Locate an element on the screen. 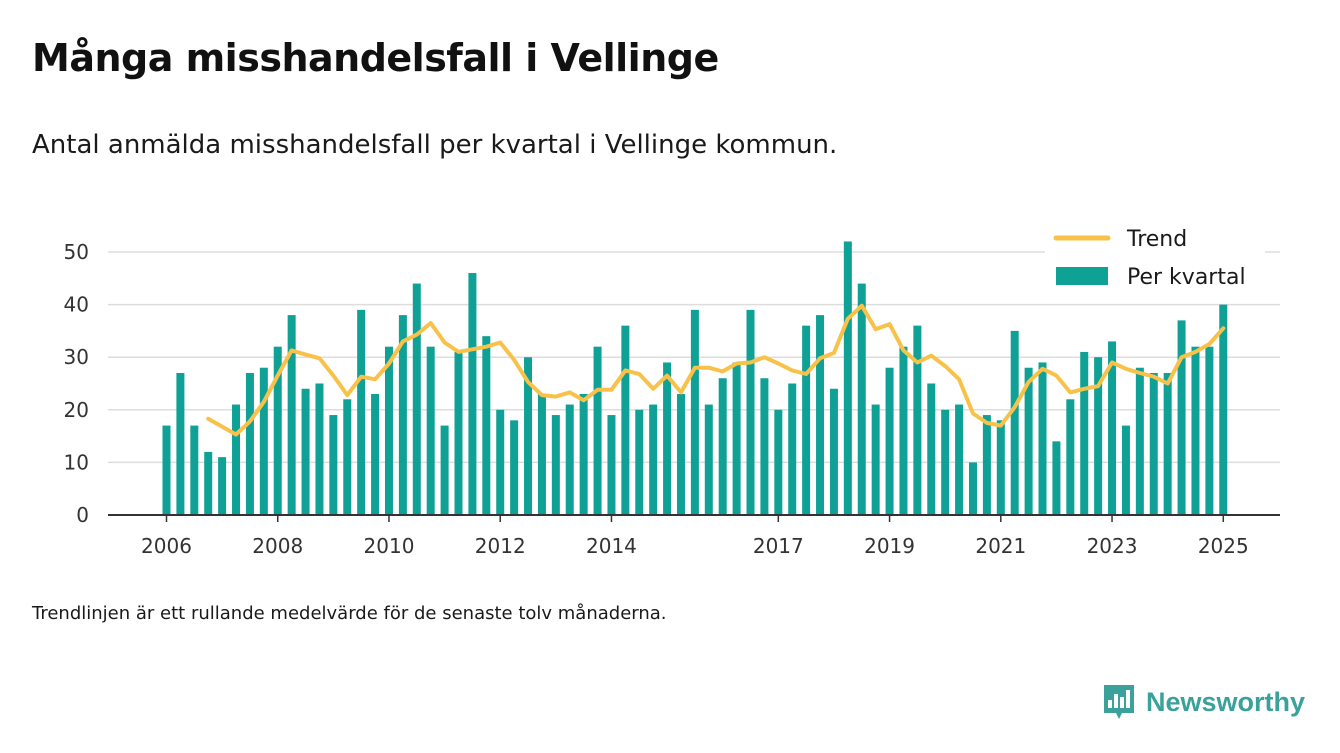 The width and height of the screenshot is (1340, 753). x-tick-label: 2023 is located at coordinates (1112, 546).